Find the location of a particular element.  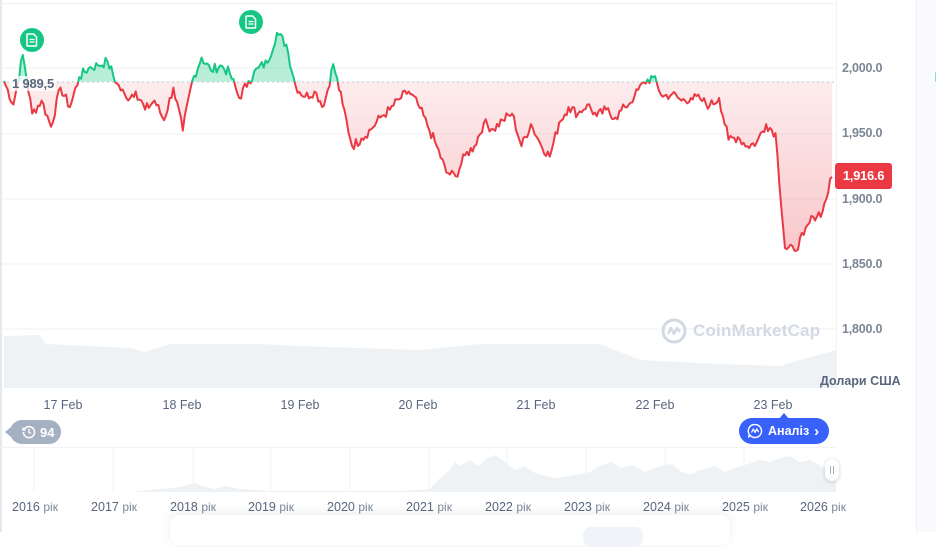

watermark: CoinMarketCap is located at coordinates (740, 331).